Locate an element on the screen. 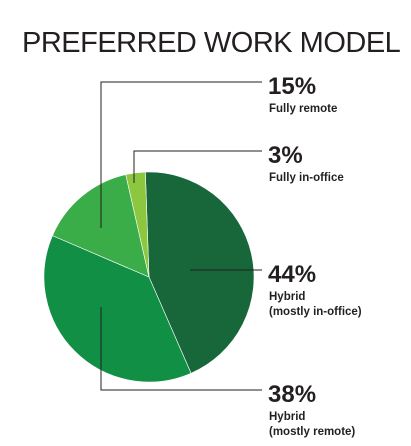 This screenshot has width=411, height=446. slice-value-label: 38% is located at coordinates (292, 394).